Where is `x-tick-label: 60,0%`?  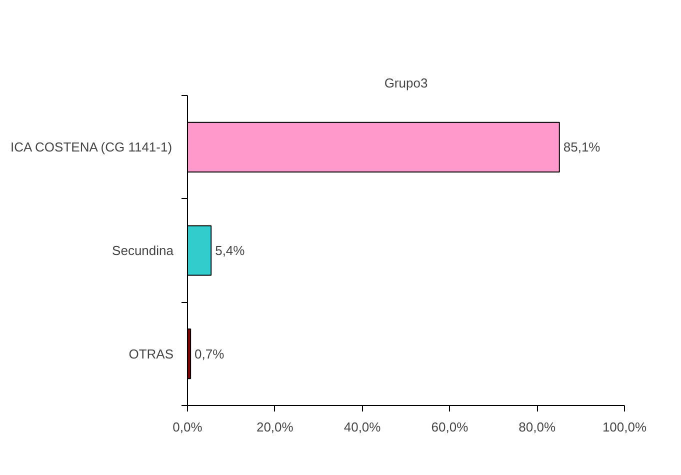
x-tick-label: 60,0% is located at coordinates (450, 427).